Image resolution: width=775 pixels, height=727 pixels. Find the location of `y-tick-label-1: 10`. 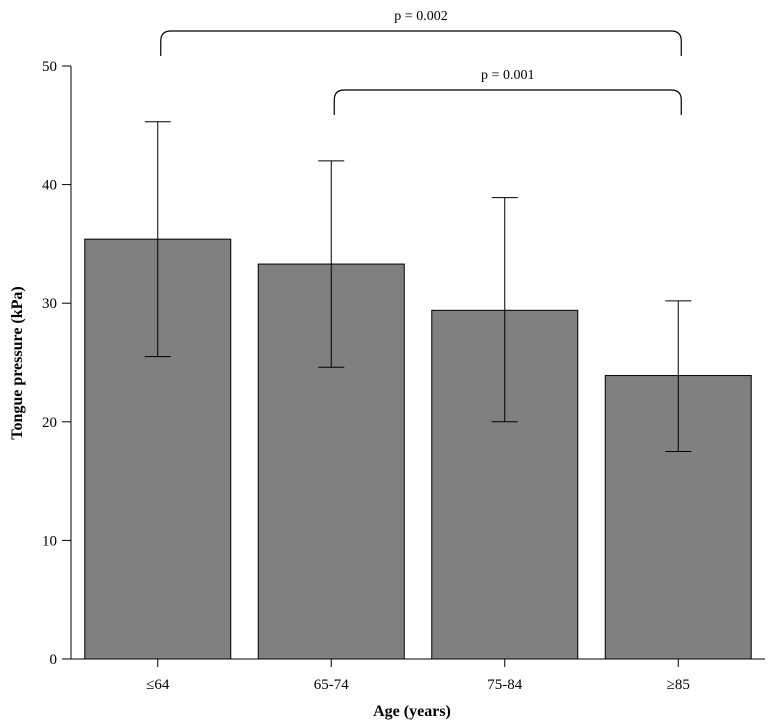

y-tick-label-1: 10 is located at coordinates (49, 541).